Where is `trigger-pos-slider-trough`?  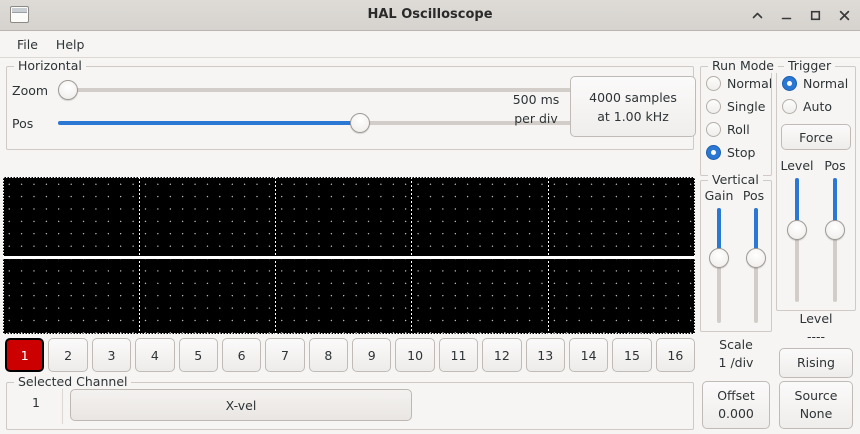 trigger-pos-slider-trough is located at coordinates (835, 240).